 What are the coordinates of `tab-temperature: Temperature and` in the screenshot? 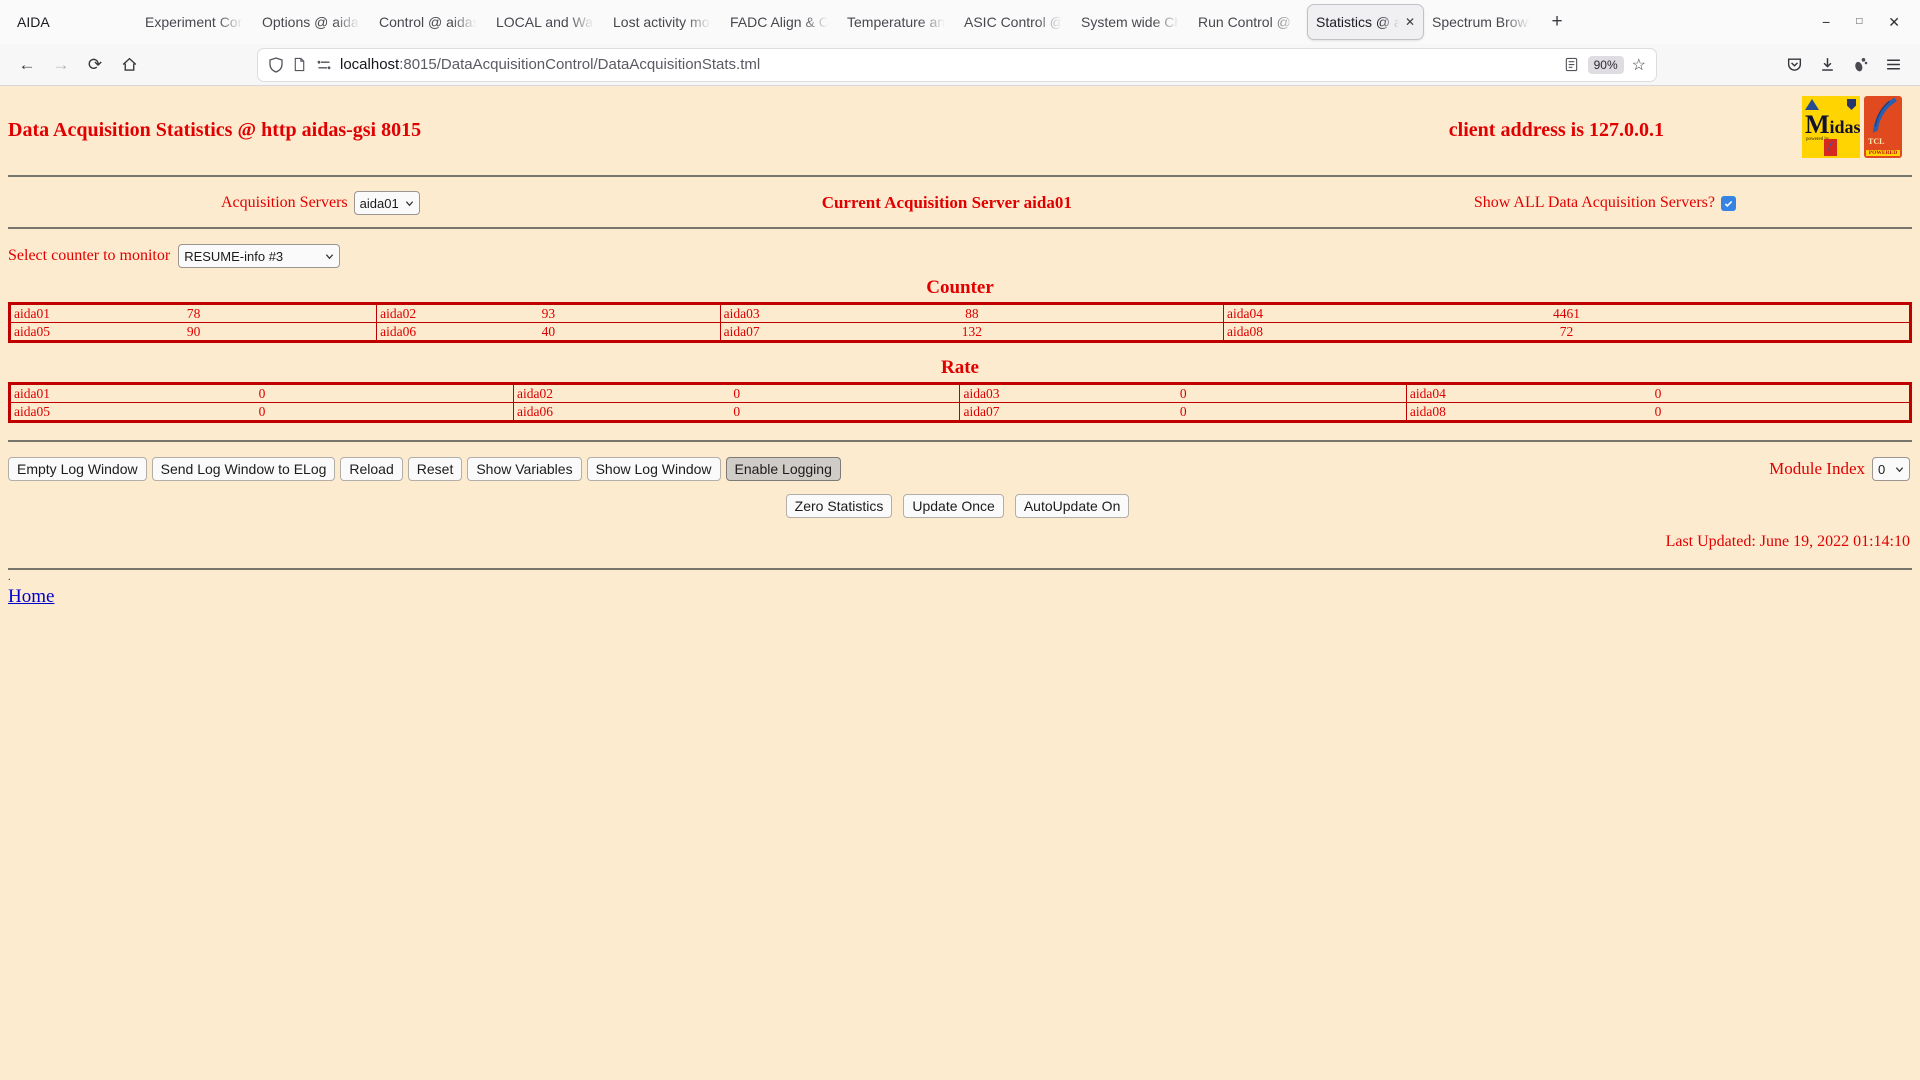 It's located at (897, 22).